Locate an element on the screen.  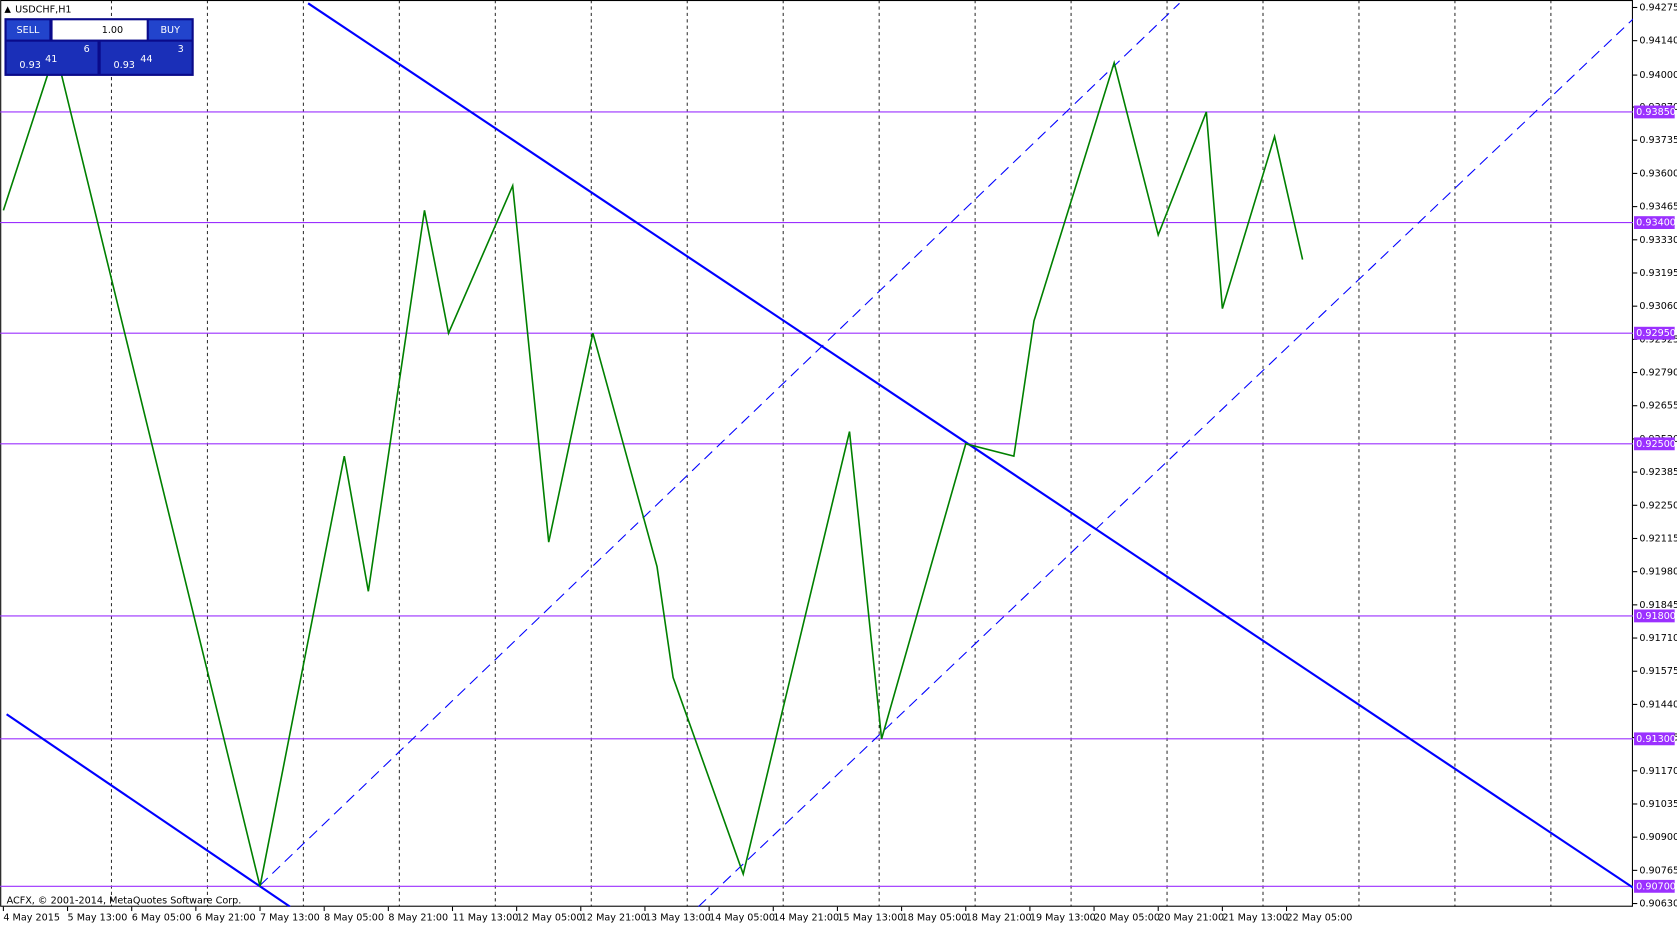
x-tick-label: 5 May 13:00 is located at coordinates (98, 917).